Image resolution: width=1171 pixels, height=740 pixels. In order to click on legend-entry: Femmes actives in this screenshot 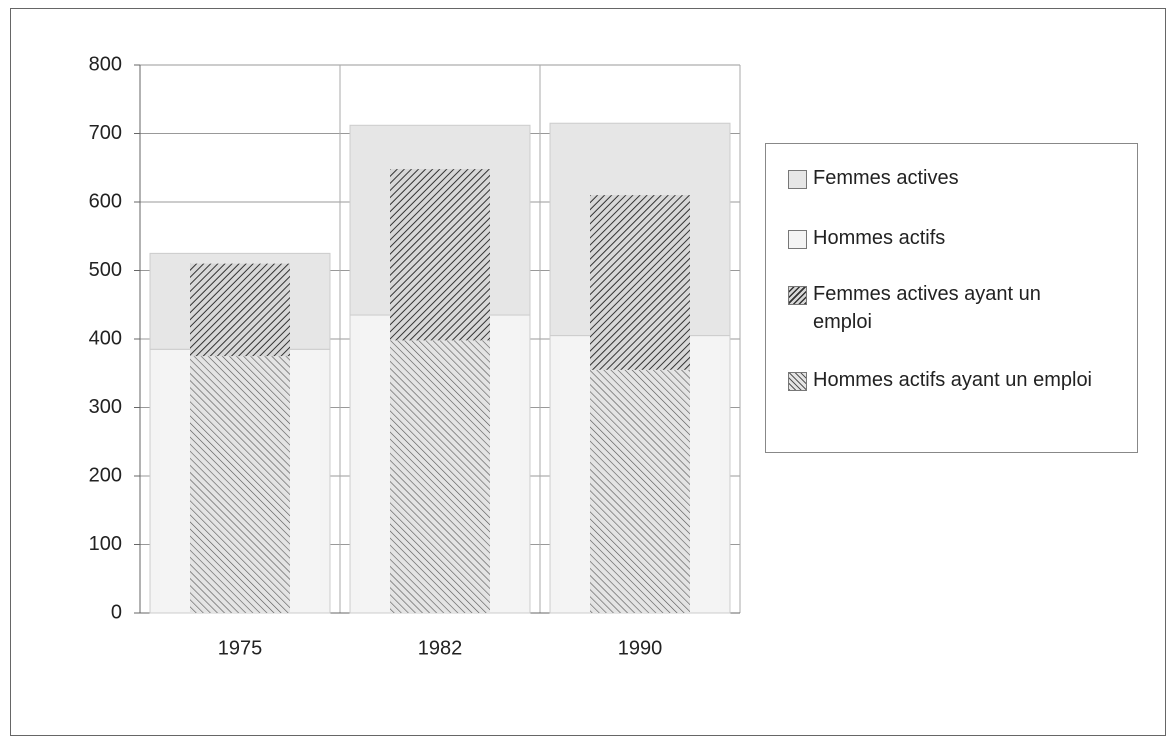, I will do `click(950, 178)`.